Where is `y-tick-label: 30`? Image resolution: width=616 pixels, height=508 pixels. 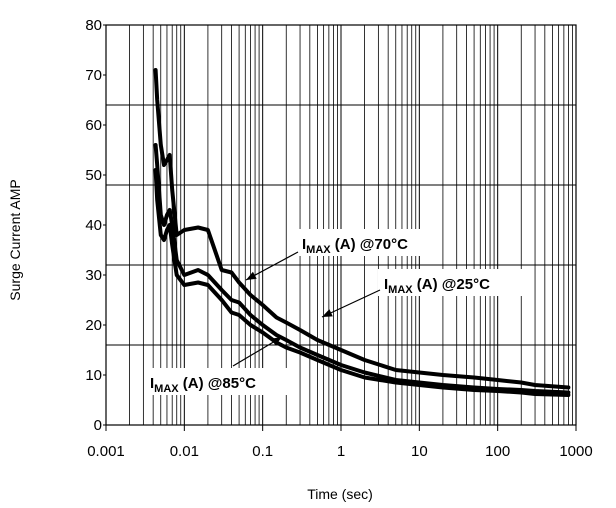
y-tick-label: 30 is located at coordinates (93, 275).